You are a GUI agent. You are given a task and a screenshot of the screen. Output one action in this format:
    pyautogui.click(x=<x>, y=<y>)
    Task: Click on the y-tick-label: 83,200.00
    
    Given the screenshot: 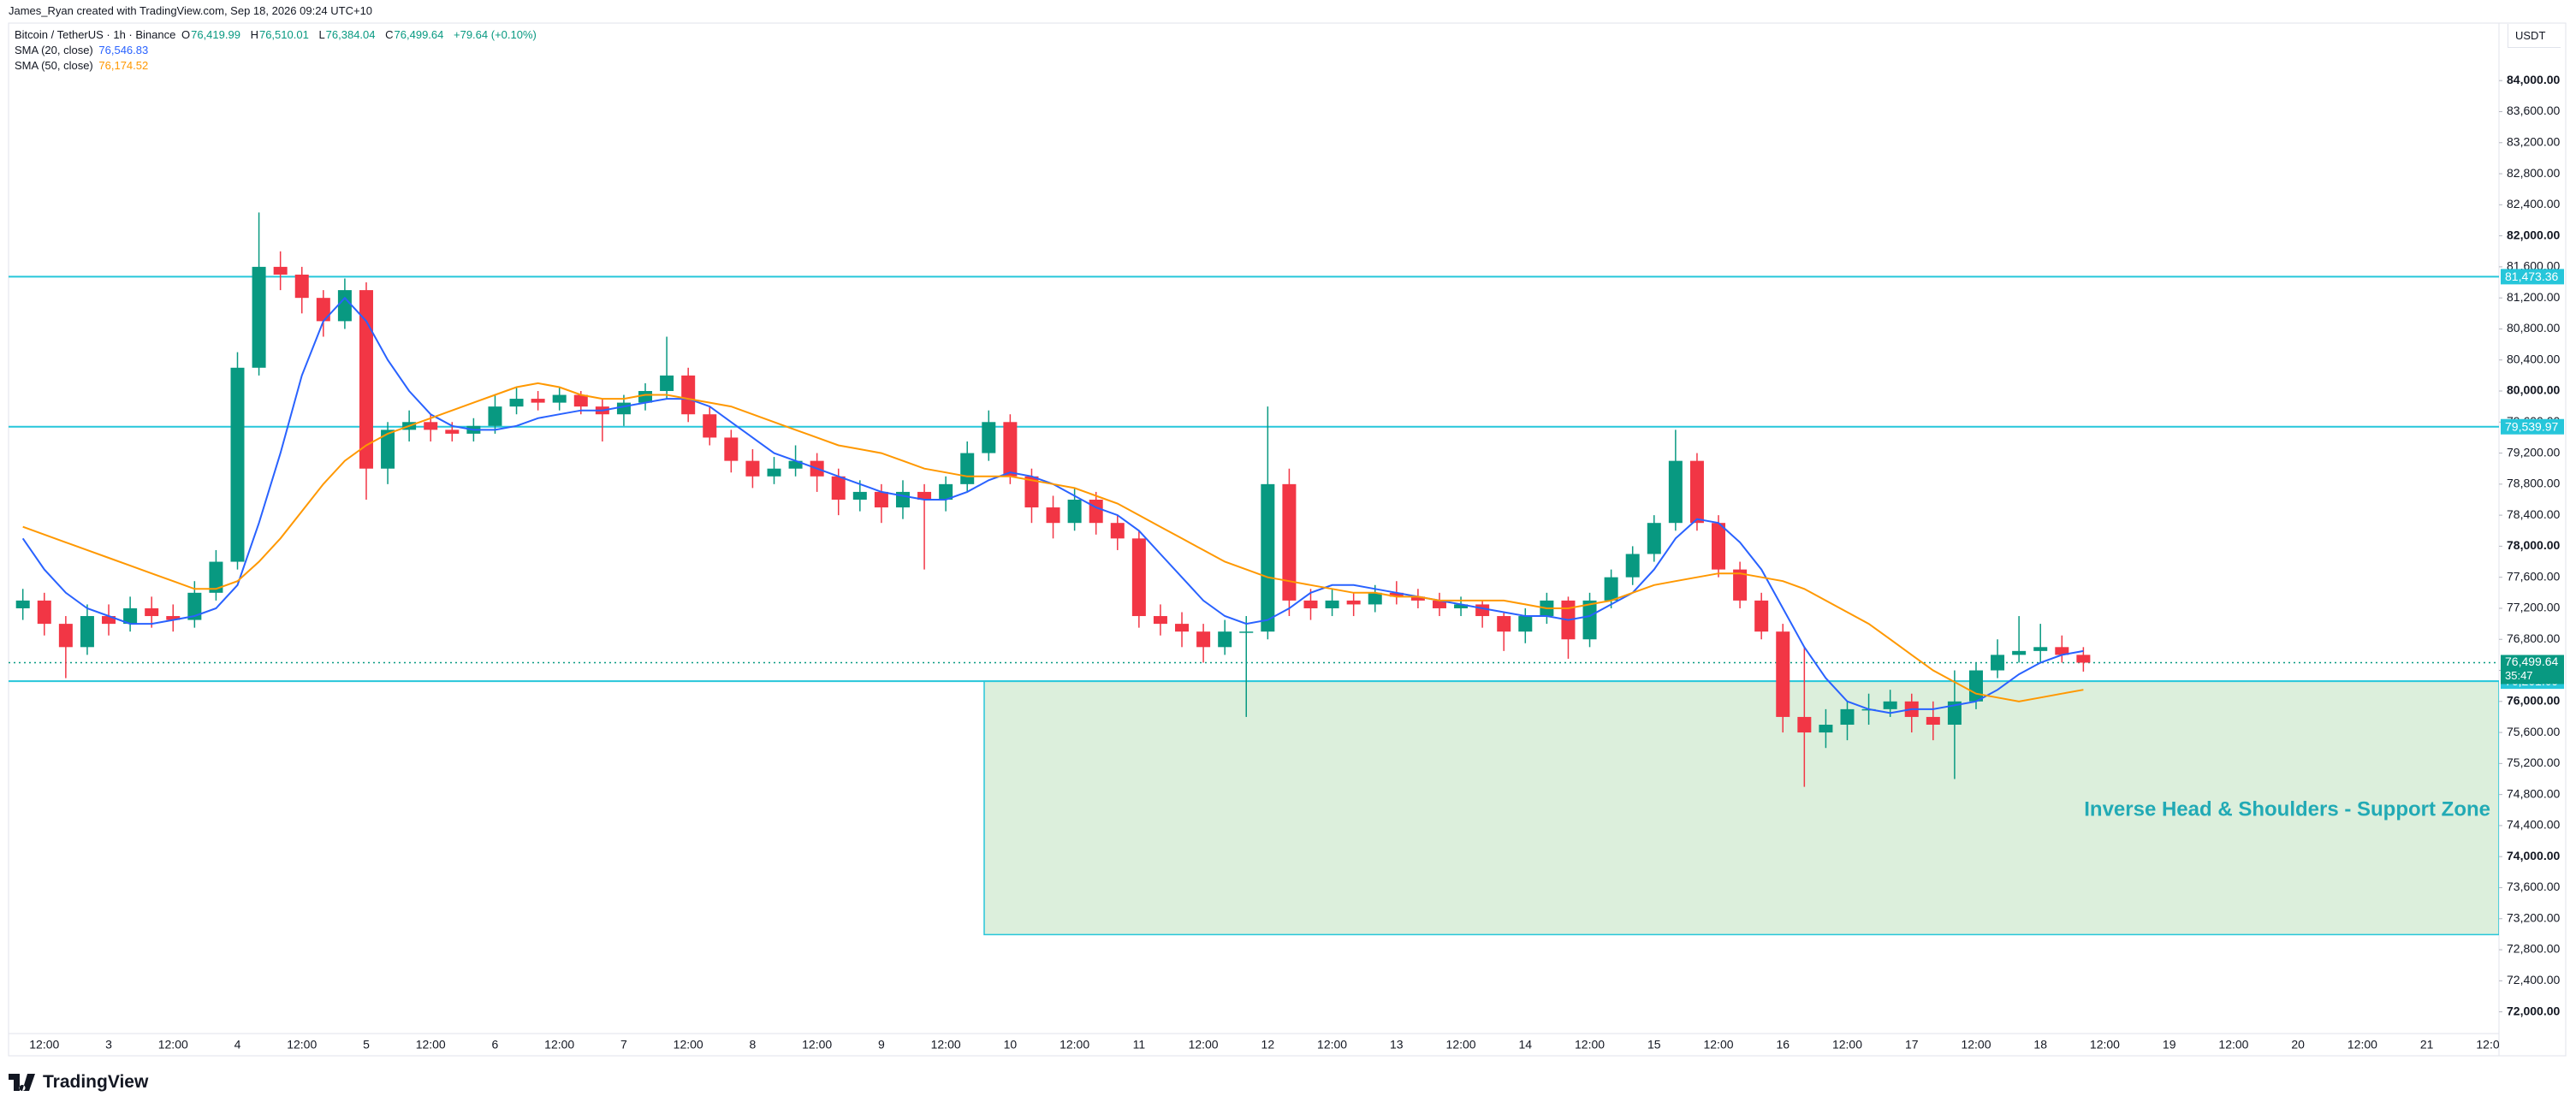 What is the action you would take?
    pyautogui.click(x=2533, y=141)
    